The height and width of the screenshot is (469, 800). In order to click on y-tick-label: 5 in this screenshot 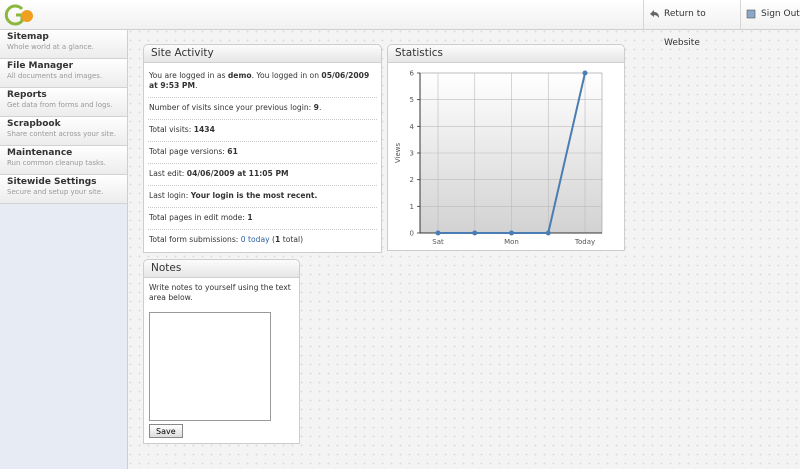, I will do `click(412, 100)`.